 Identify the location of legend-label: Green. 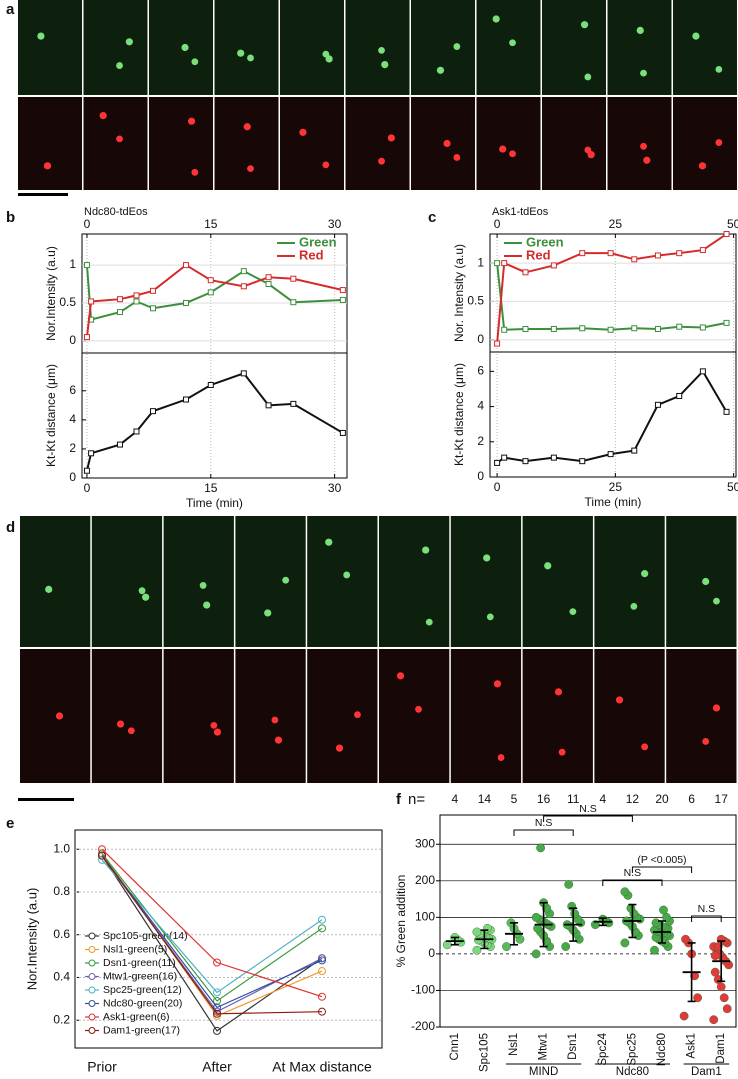
(545, 241).